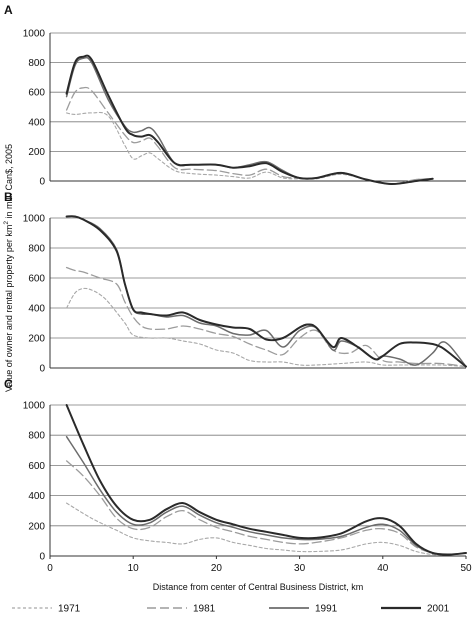  What do you see at coordinates (300, 568) in the screenshot?
I see `x-tick-label: 30` at bounding box center [300, 568].